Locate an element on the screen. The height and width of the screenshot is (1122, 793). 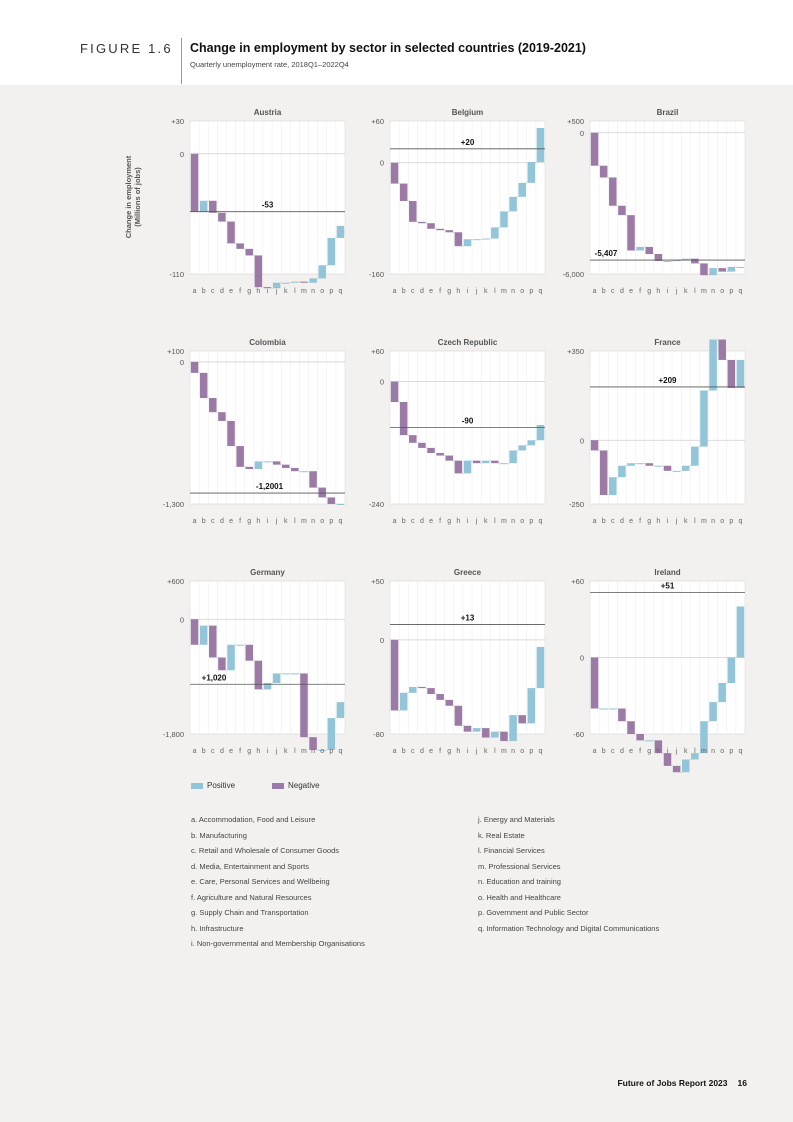
y-tick-label: 0 is located at coordinates (582, 440).